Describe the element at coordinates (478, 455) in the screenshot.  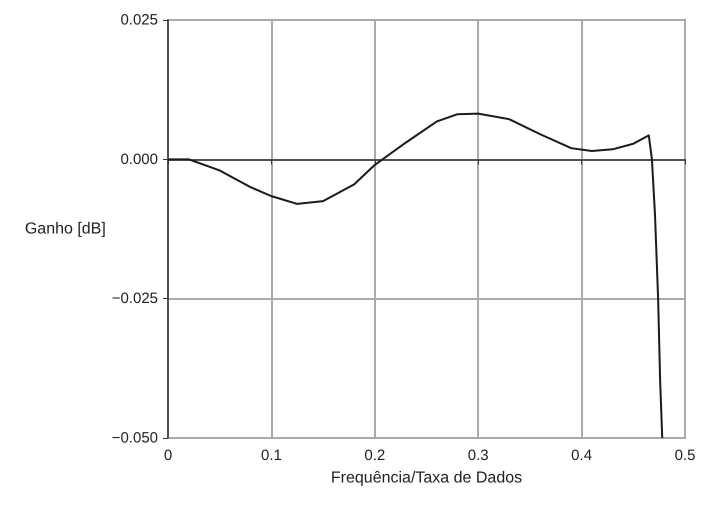
I see `x-tick-label: 0.3` at that location.